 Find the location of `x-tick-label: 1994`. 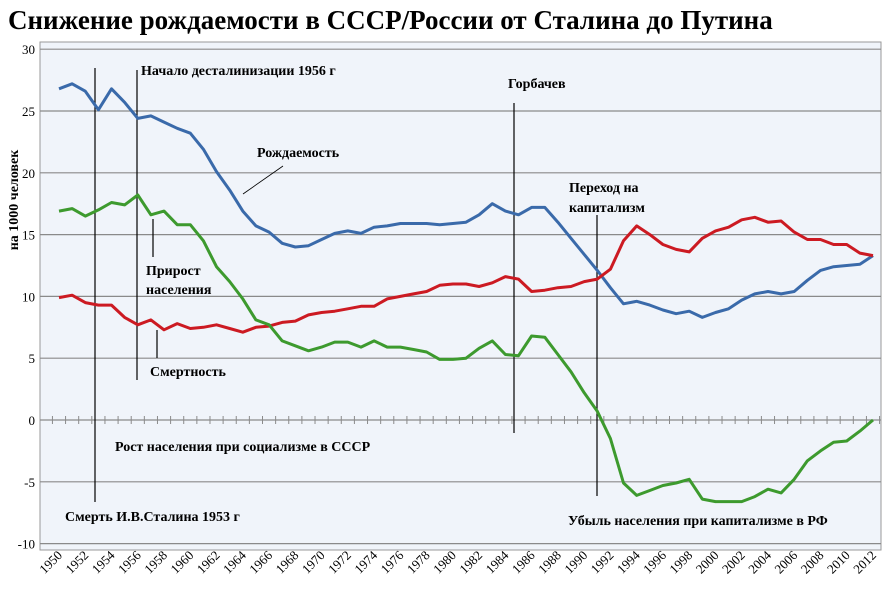

x-tick-label: 1994 is located at coordinates (628, 561).